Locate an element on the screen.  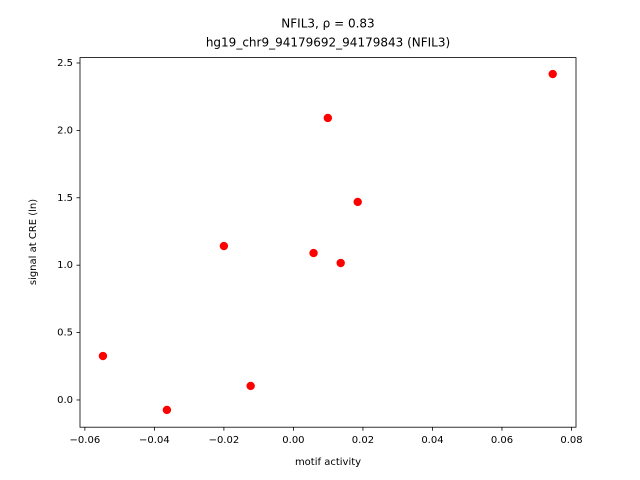
chart-subtitle: hg19_chr9_94179692_94179843 (NFIL3) is located at coordinates (328, 43).